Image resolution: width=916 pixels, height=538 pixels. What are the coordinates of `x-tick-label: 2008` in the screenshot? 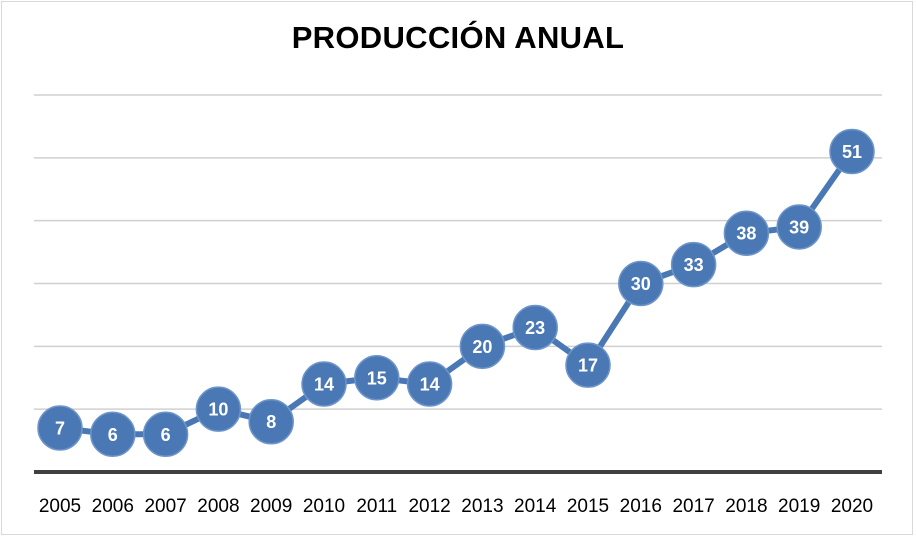 It's located at (218, 506).